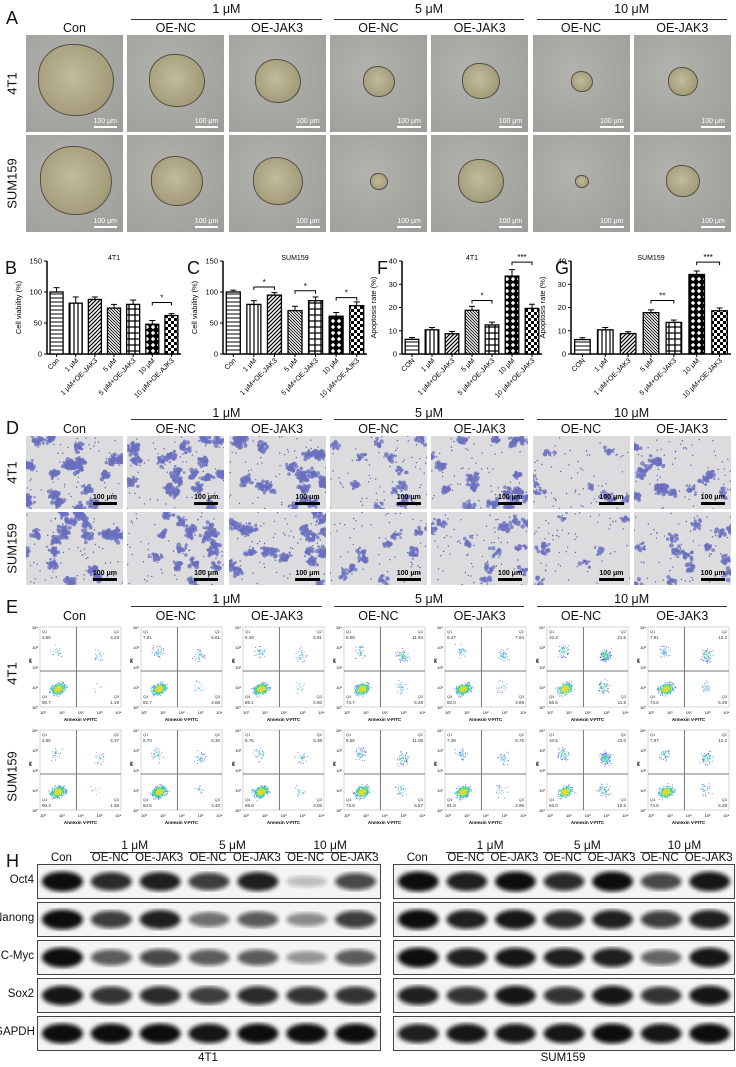  I want to click on quadrant-percentage: 2.60, so click(317, 702).